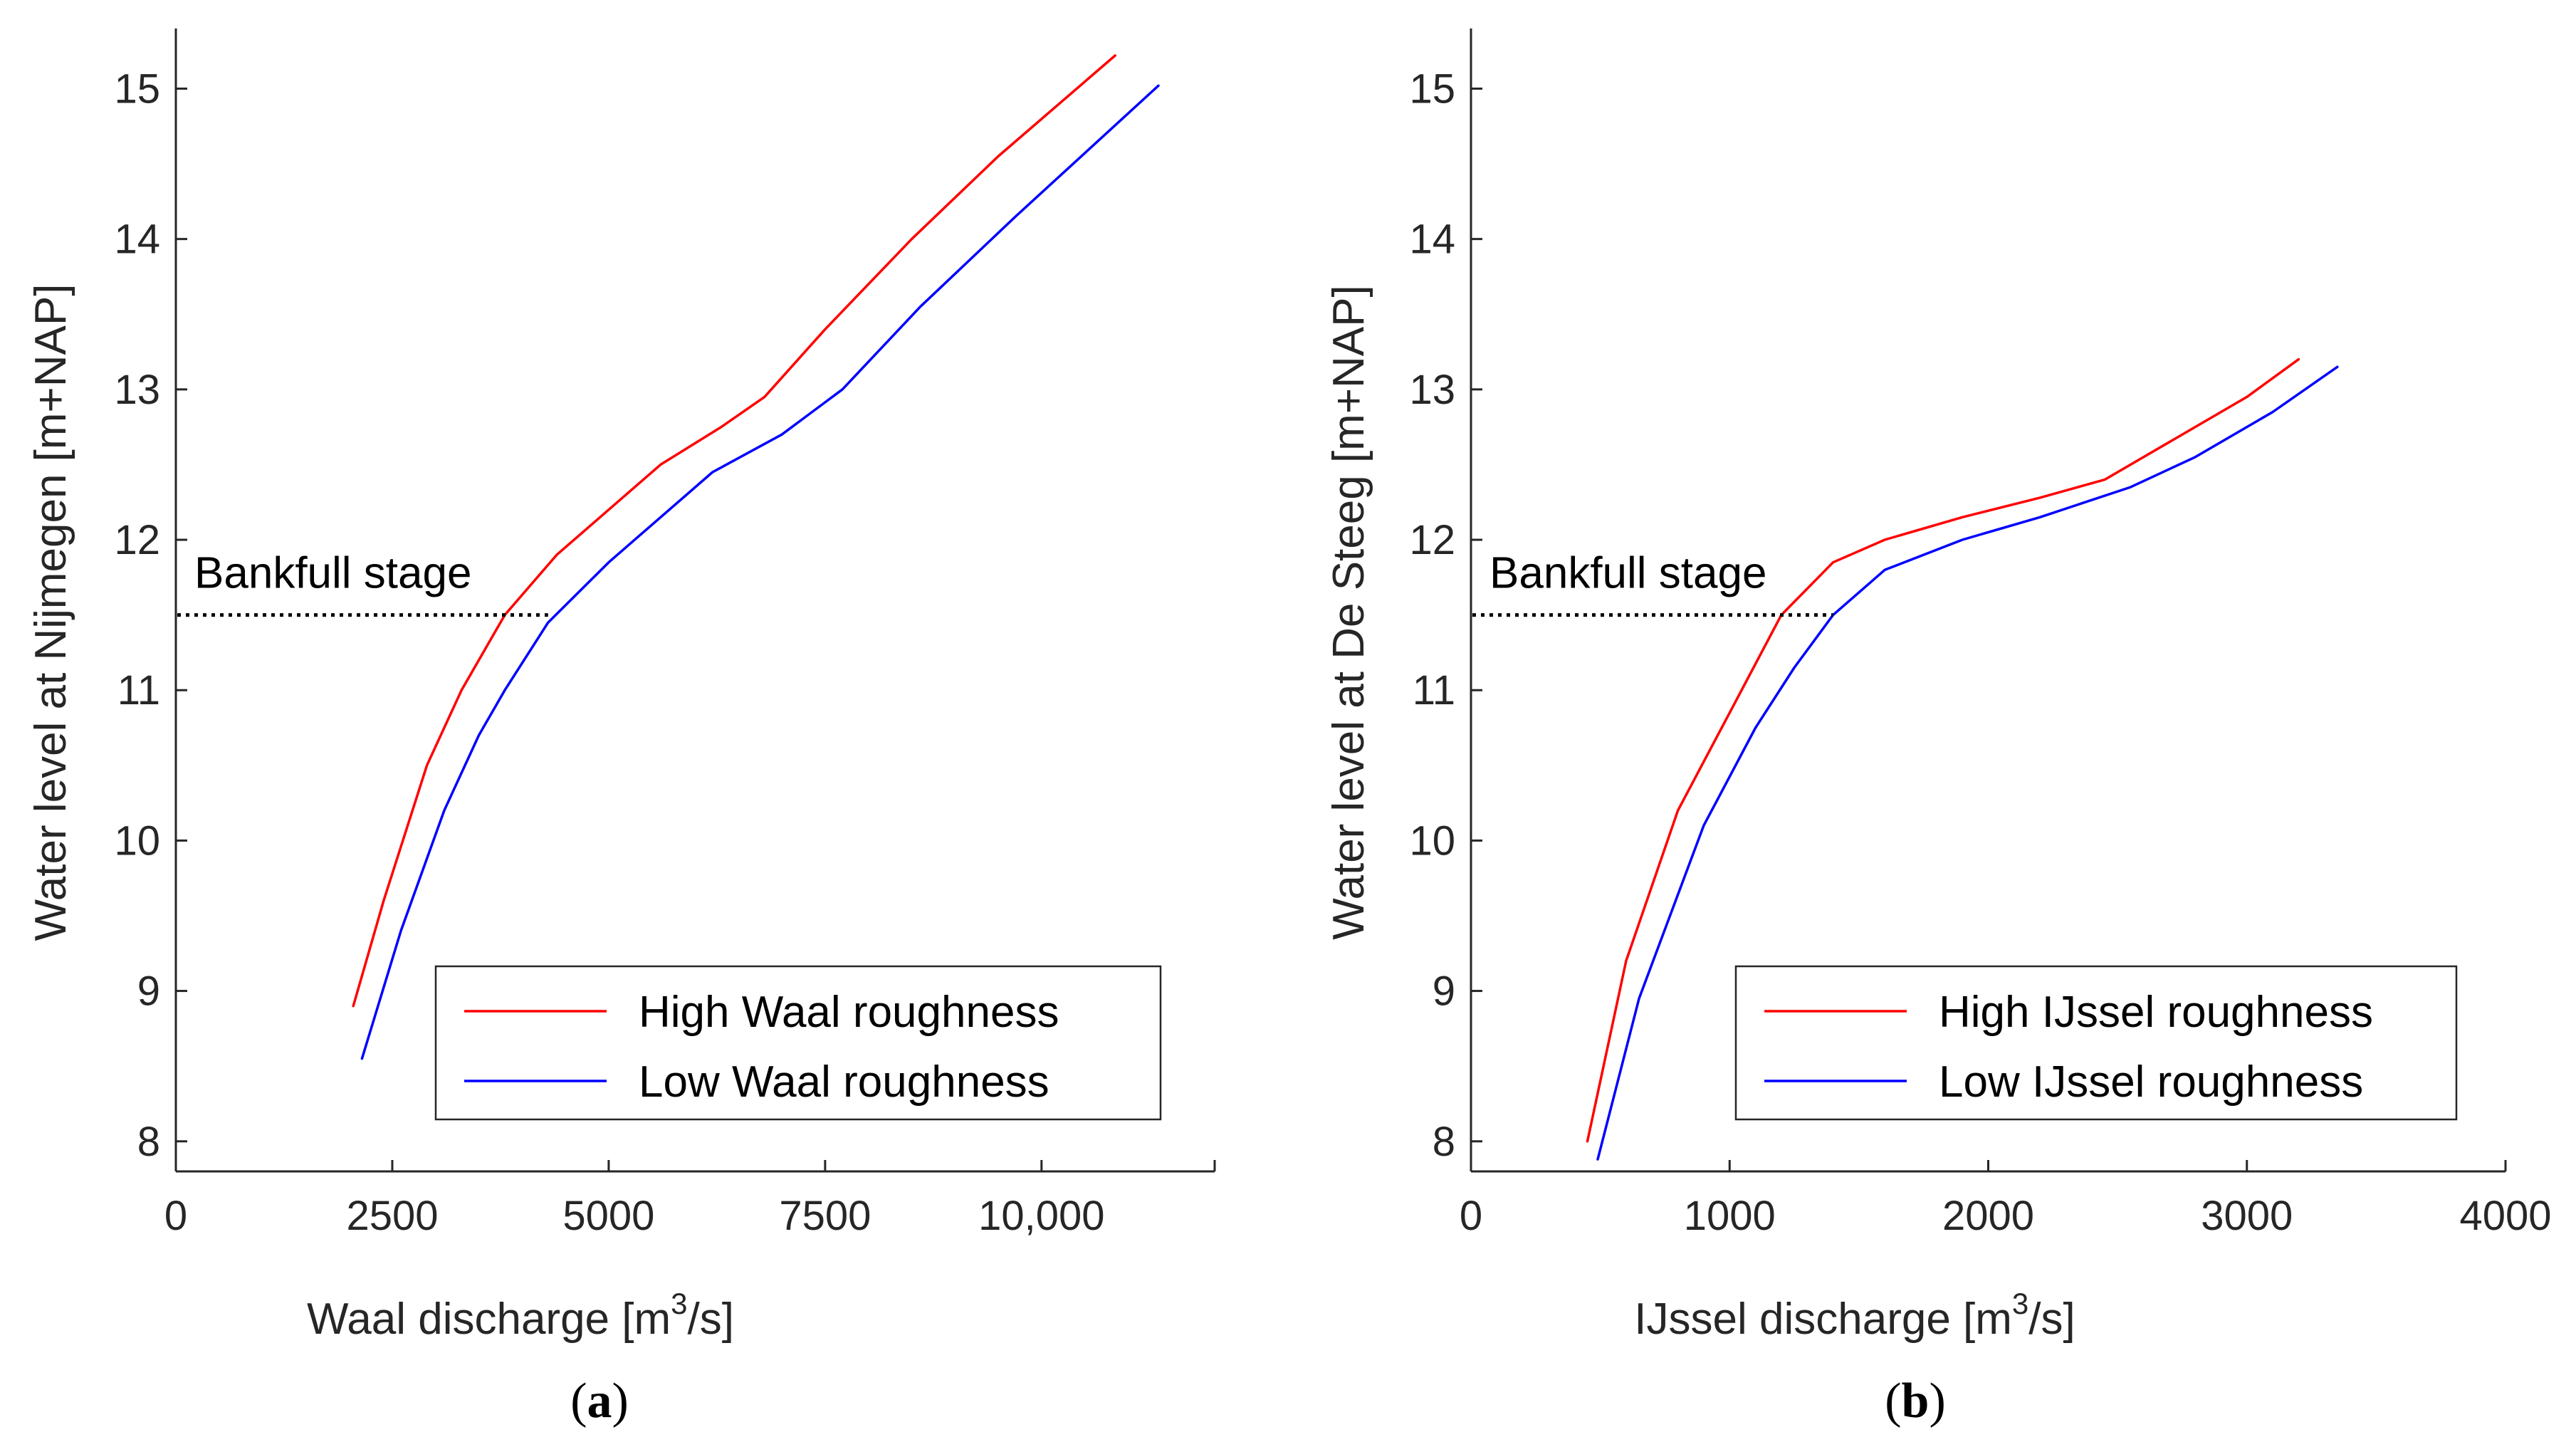 Image resolution: width=2576 pixels, height=1442 pixels. I want to click on panel-a-bankfull-label: Bankfull stage, so click(332, 573).